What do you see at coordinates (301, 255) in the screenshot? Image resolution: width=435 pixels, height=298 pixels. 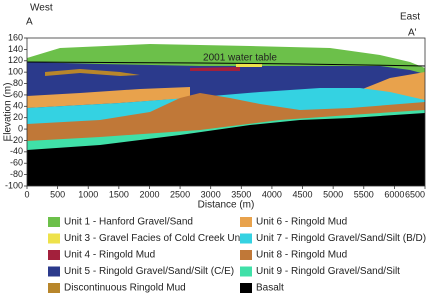 I see `legend-label: Unit 8 - Ringold Mud` at bounding box center [301, 255].